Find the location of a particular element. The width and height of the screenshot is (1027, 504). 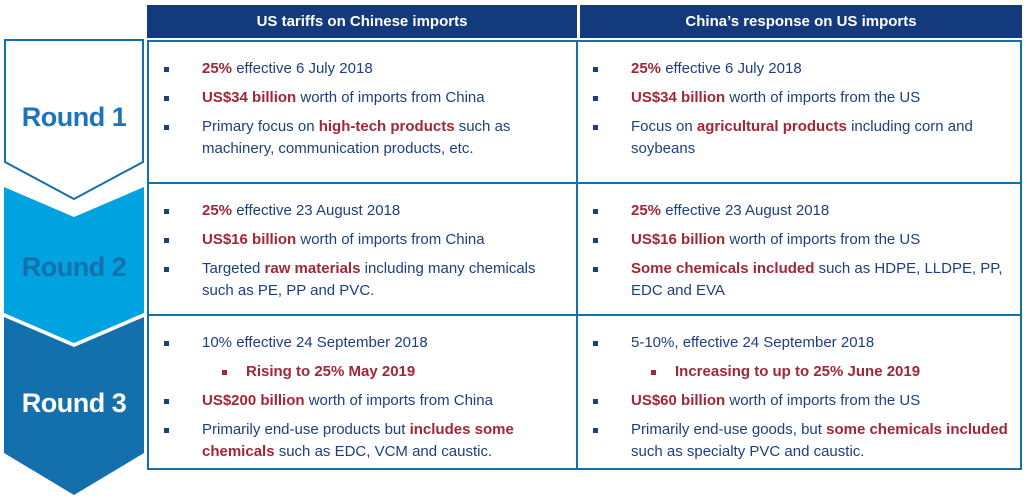

sub-bullet: Rising to 25% May 2019 is located at coordinates (394, 372).